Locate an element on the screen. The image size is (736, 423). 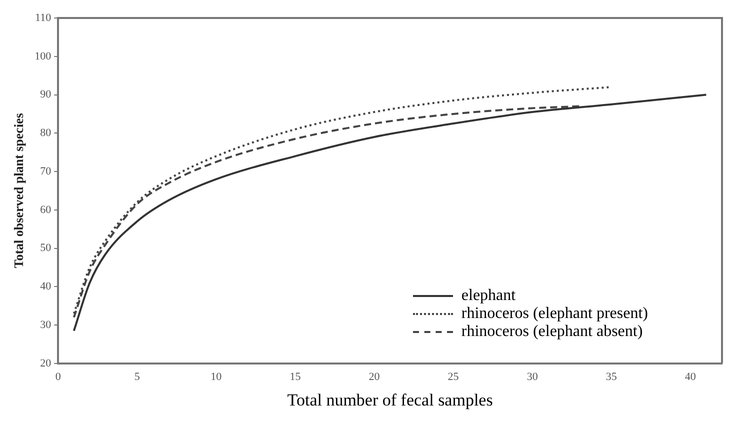
y-tick-label: 70 is located at coordinates (46, 171).